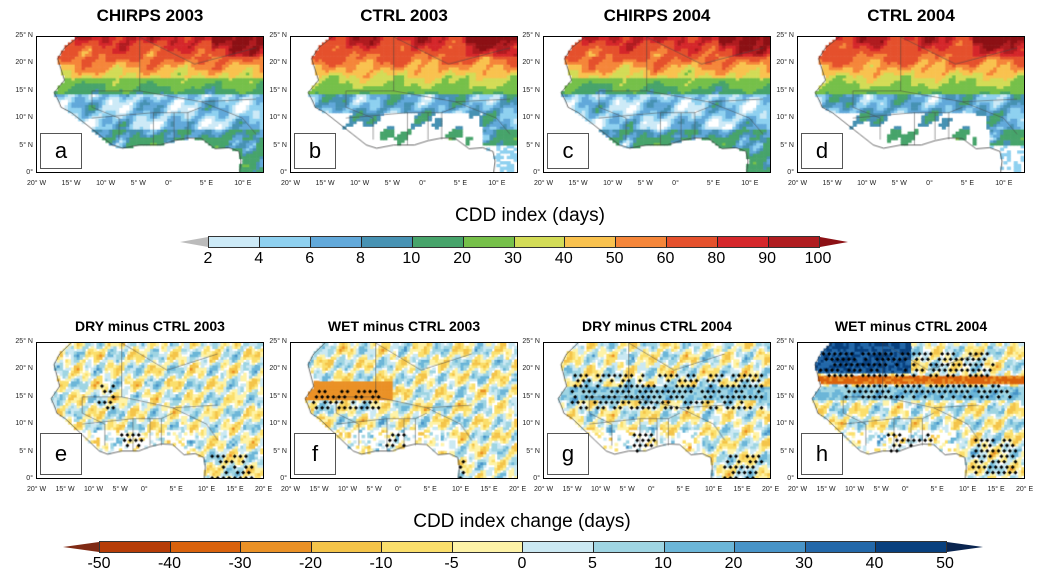 This screenshot has height=580, width=1049. Describe the element at coordinates (563, 258) in the screenshot. I see `colorbar-tick-label: 40` at that location.